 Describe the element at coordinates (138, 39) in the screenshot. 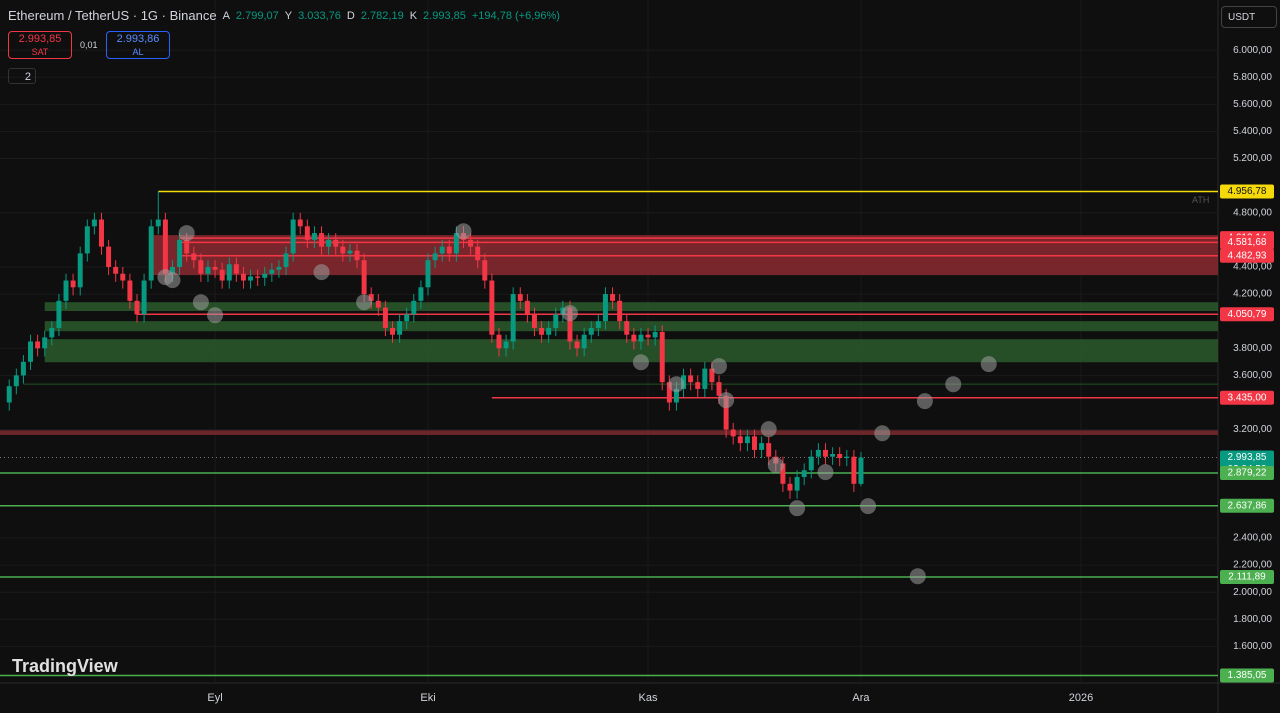

I see `buy-price: 2.993,86` at that location.